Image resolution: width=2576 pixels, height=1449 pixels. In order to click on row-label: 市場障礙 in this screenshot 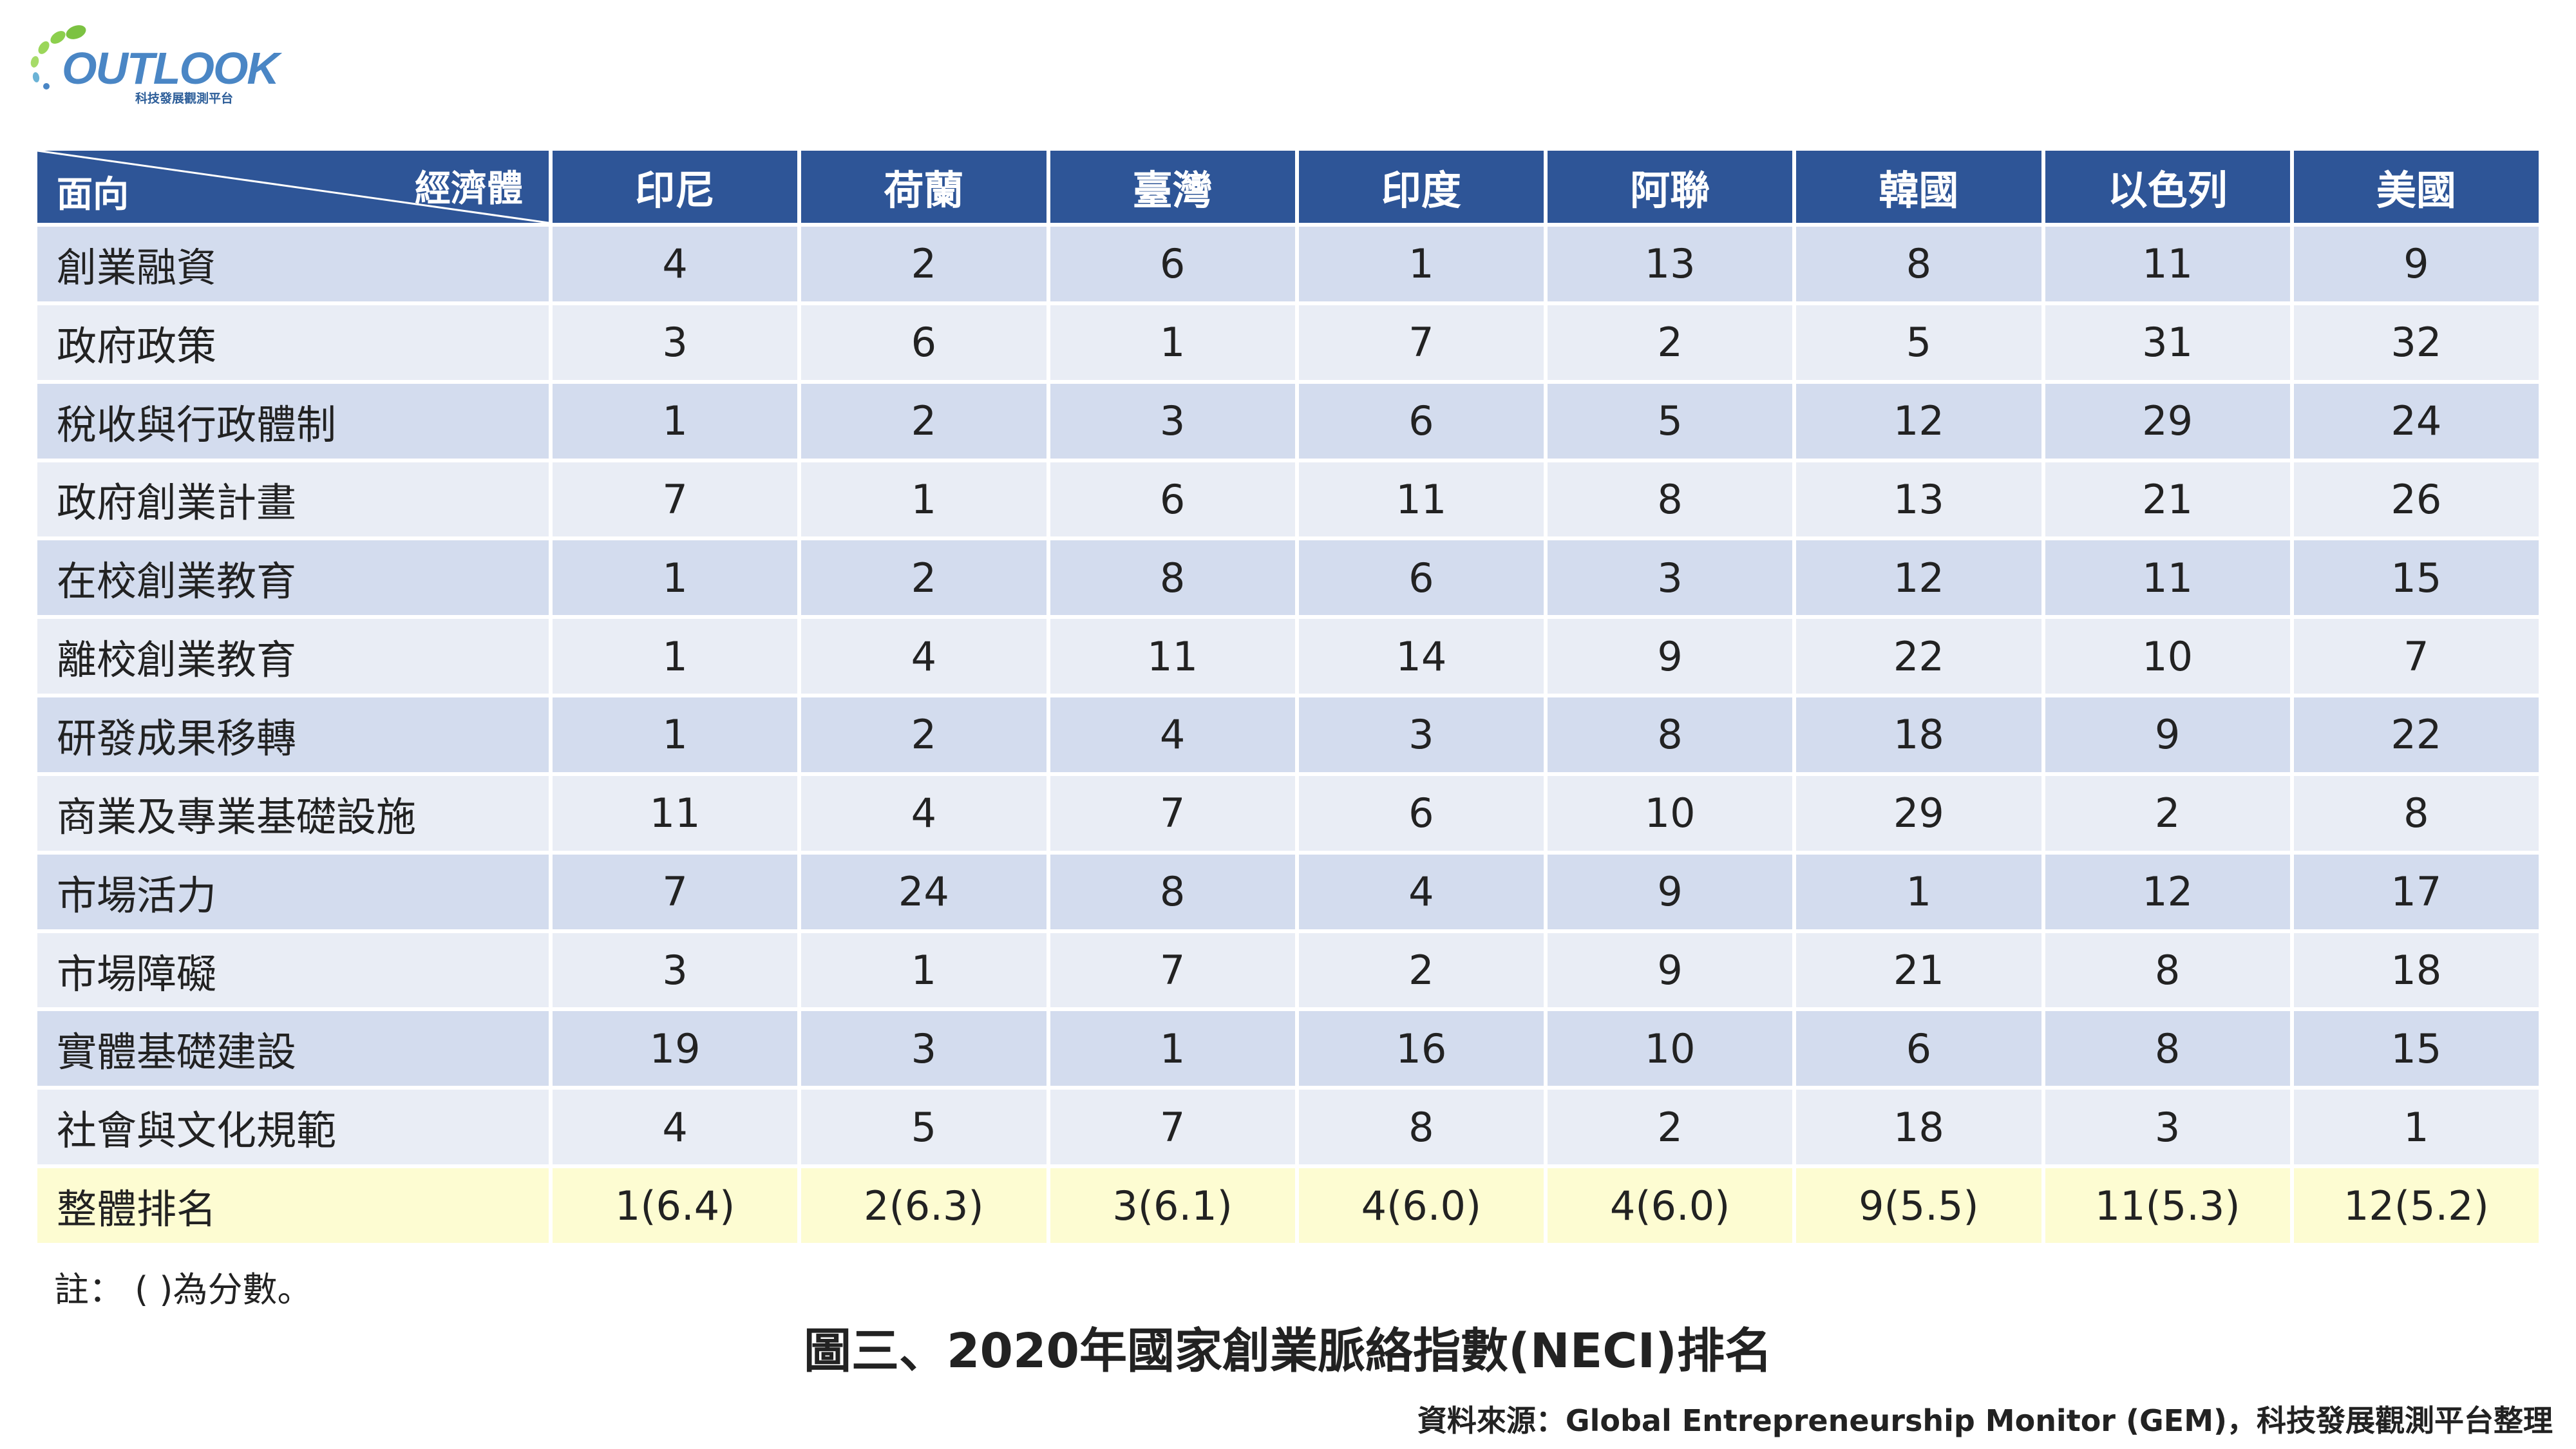, I will do `click(293, 971)`.